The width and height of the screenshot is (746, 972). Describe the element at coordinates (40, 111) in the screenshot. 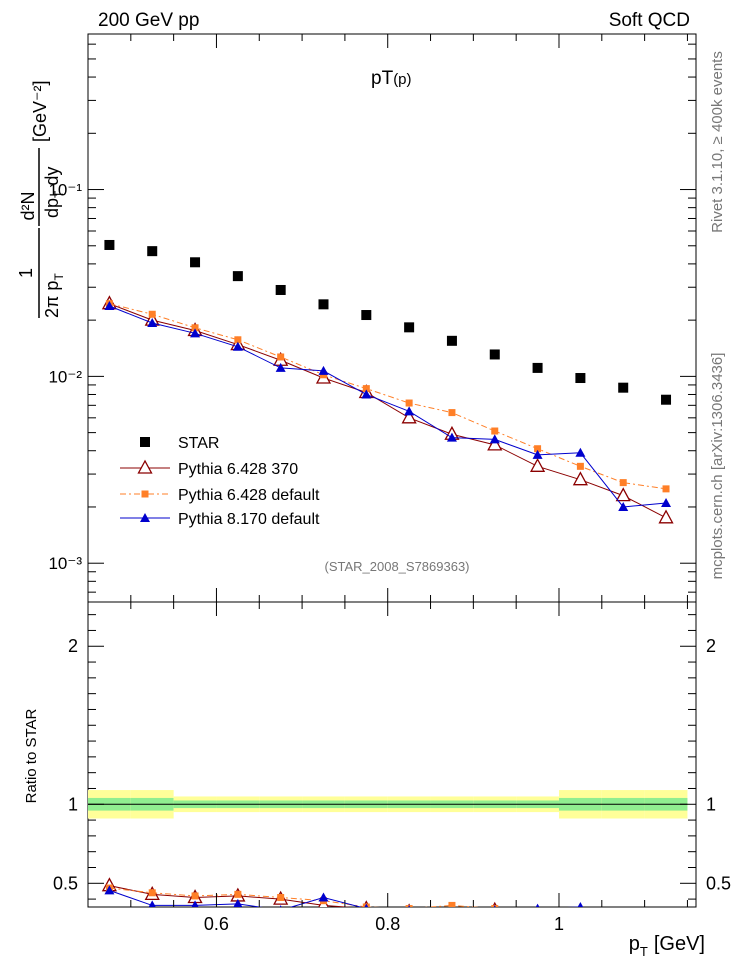

I see `ylabel-units: [GeV⁻²]` at that location.